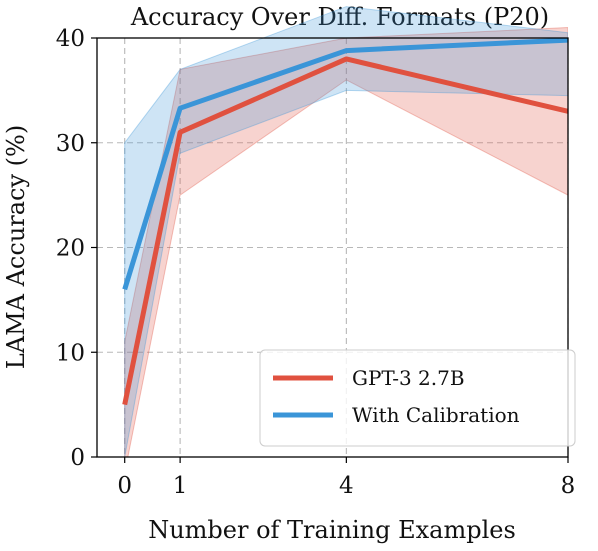 This screenshot has width=598, height=551. I want to click on y-tick-label: 10, so click(70, 353).